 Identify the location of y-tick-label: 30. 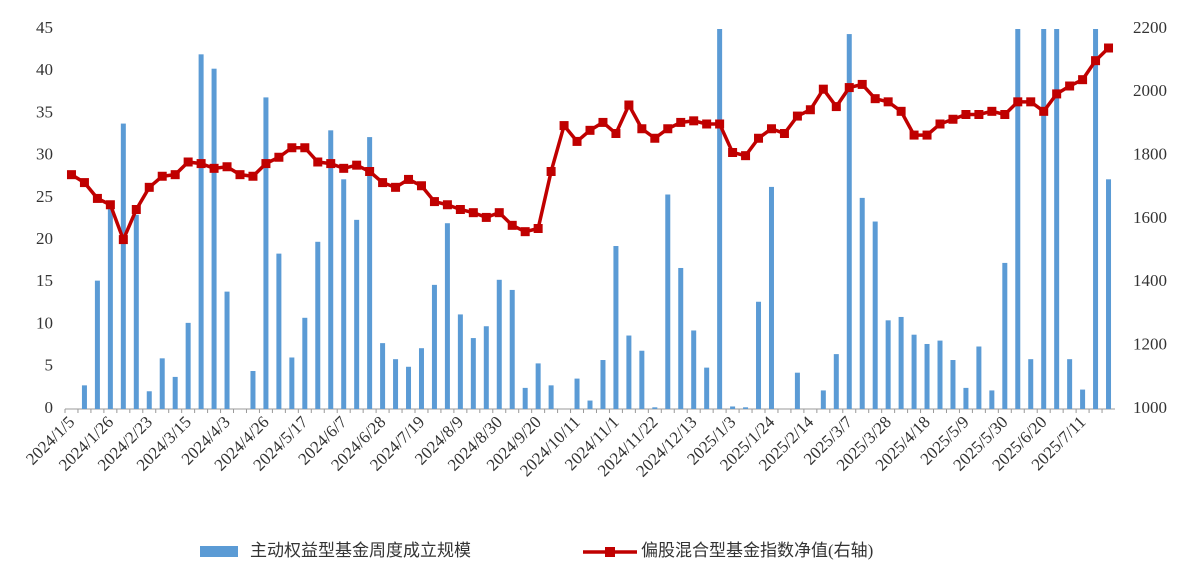
(44, 154).